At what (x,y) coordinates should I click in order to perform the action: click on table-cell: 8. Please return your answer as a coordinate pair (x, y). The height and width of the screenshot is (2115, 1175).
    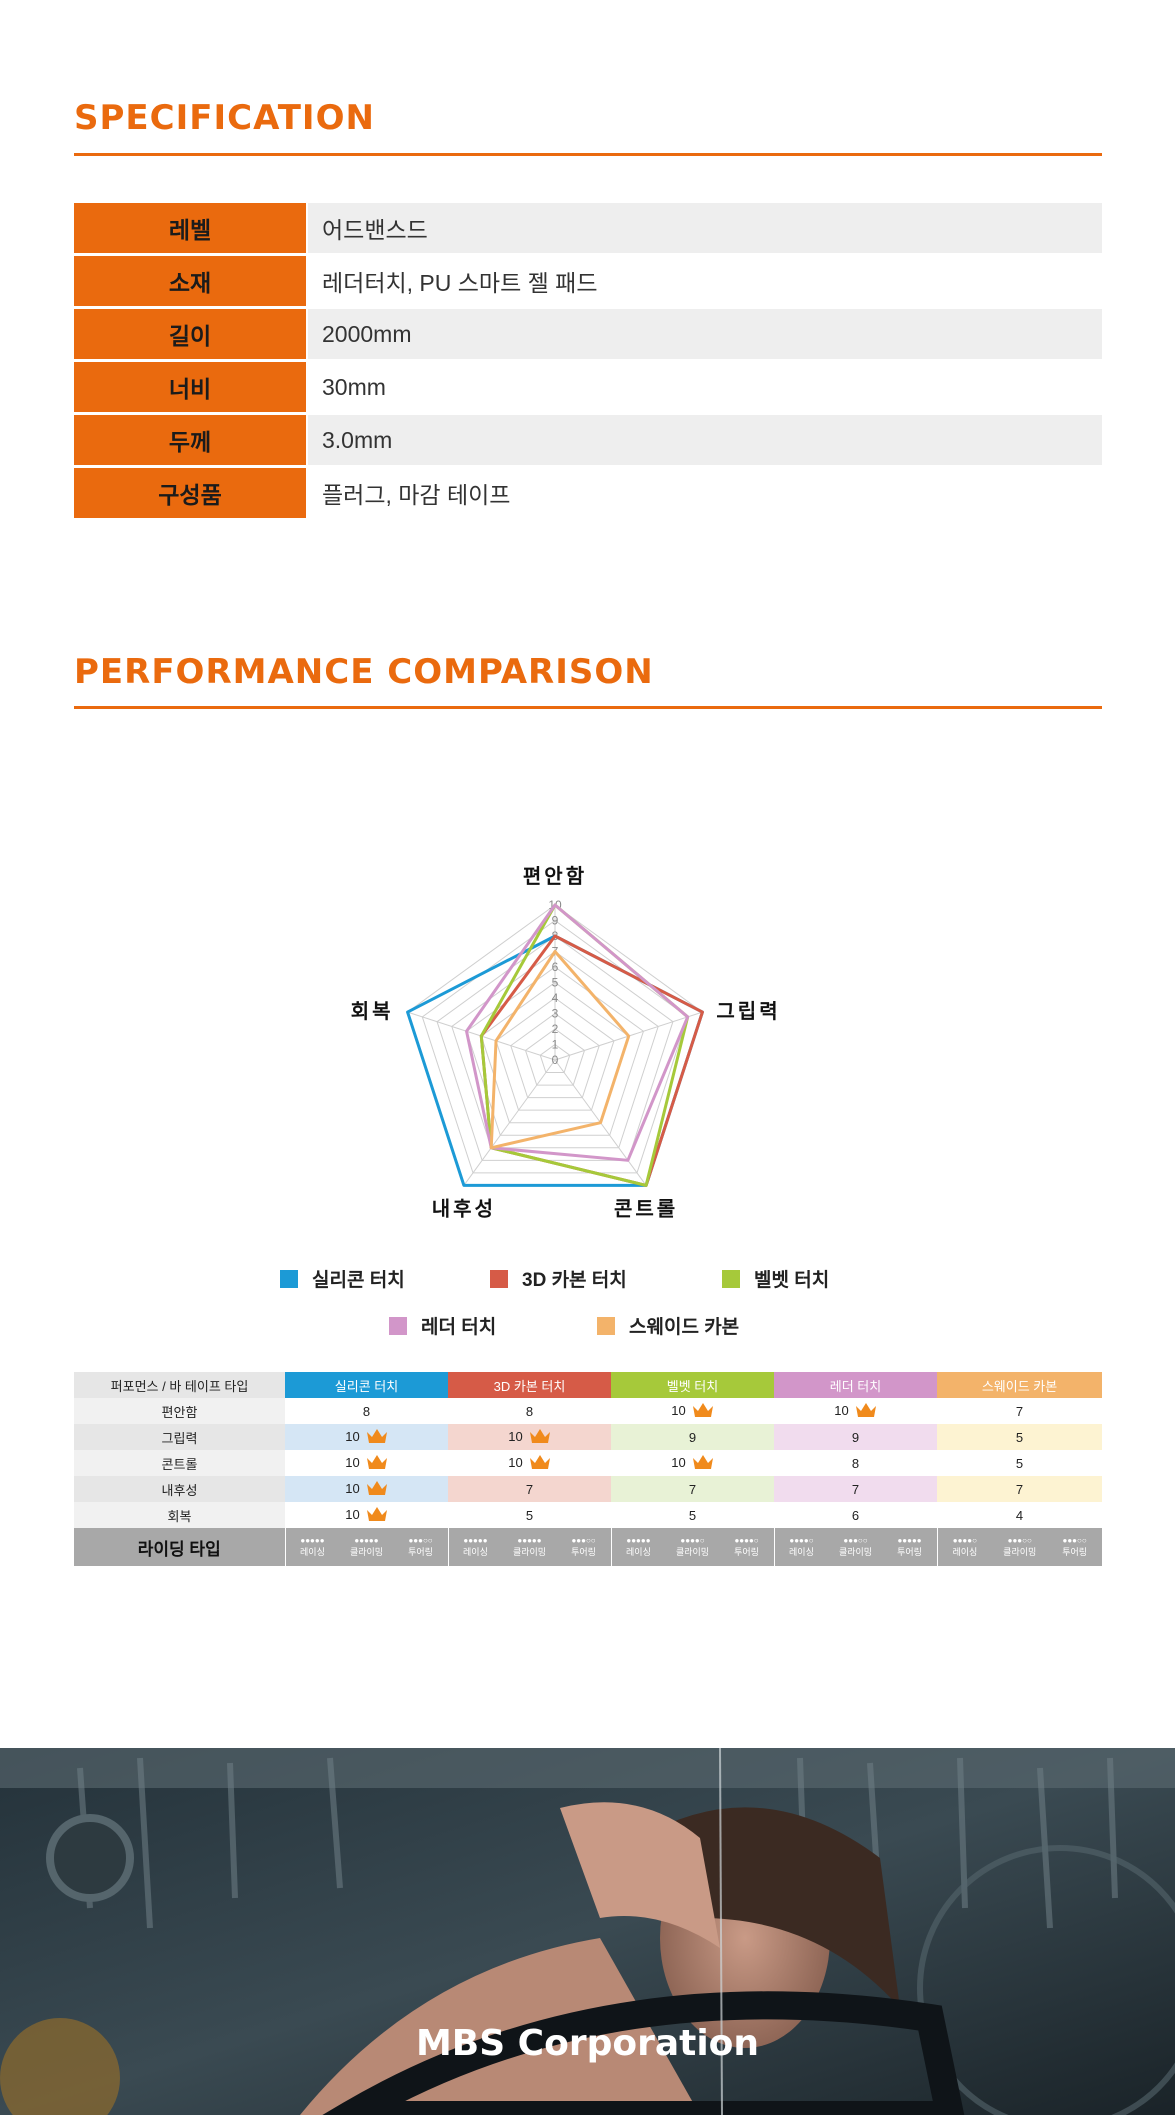
    Looking at the image, I should click on (366, 1411).